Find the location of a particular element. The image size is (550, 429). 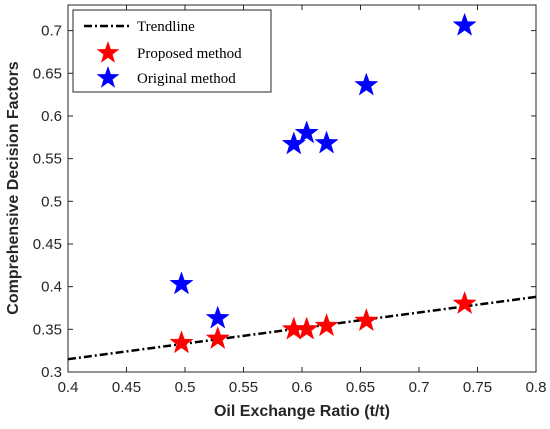

x-tick-label: 0.45 is located at coordinates (126, 387).